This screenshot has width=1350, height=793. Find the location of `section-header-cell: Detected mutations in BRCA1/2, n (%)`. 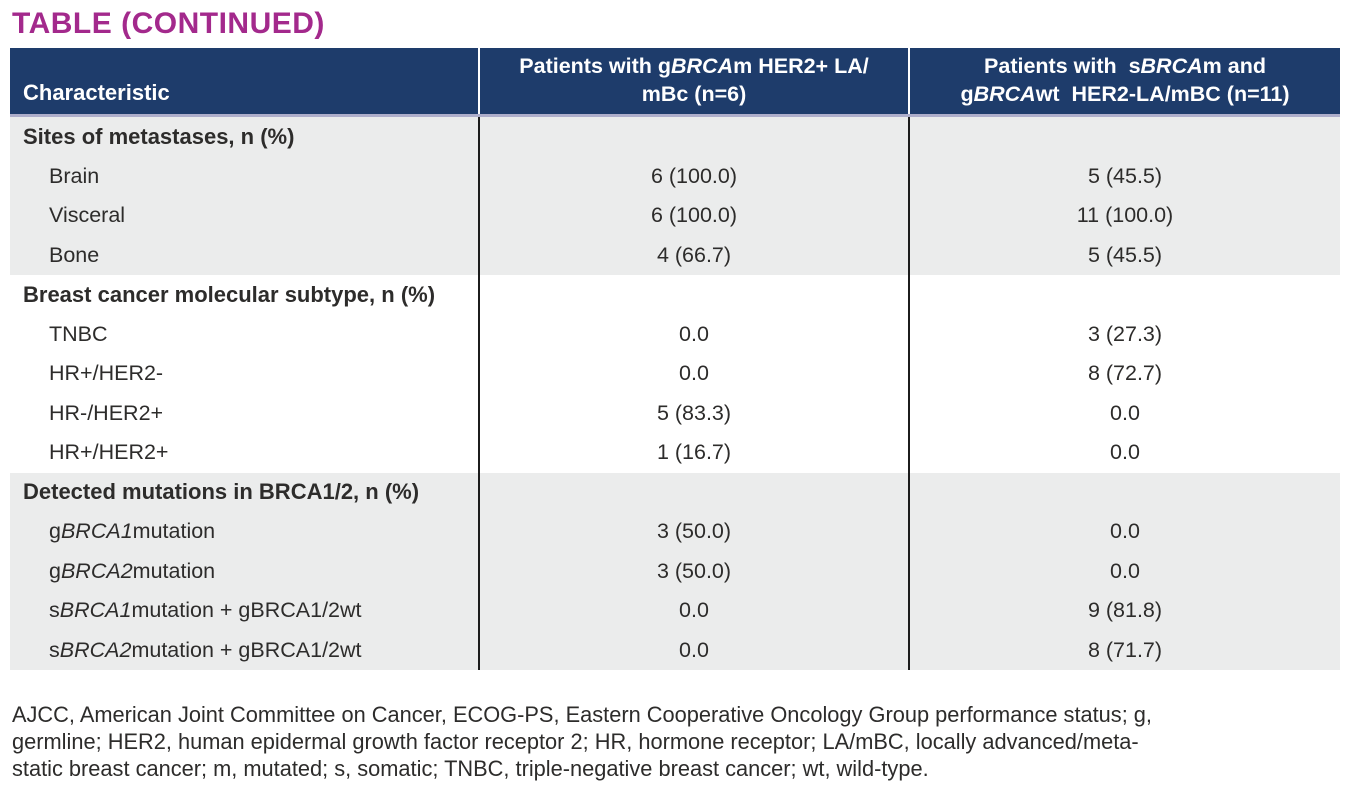

section-header-cell: Detected mutations in BRCA1/2, n (%) is located at coordinates (221, 492).